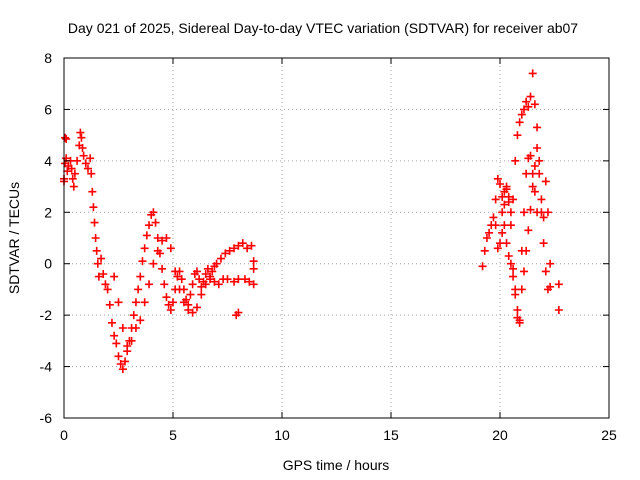  I want to click on y-tick-label: 0, so click(48, 264).